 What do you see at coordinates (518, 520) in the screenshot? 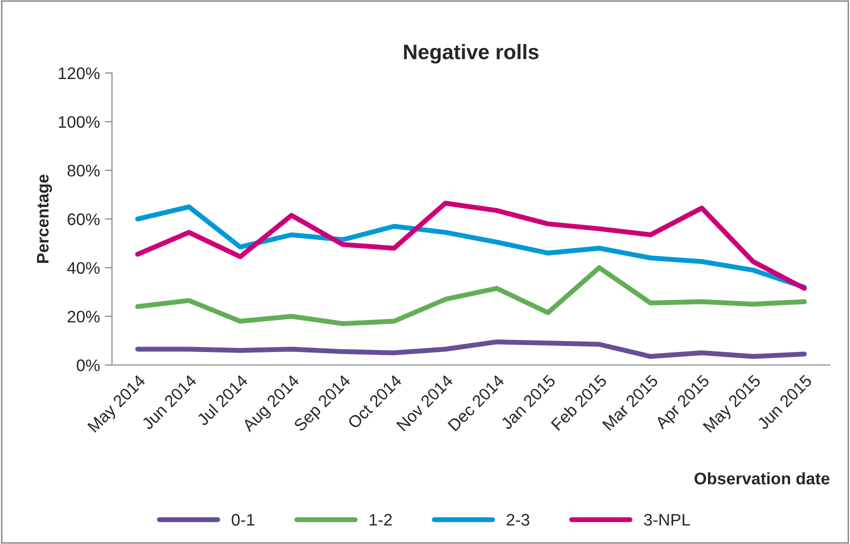
I see `legend-label: 2-3` at bounding box center [518, 520].